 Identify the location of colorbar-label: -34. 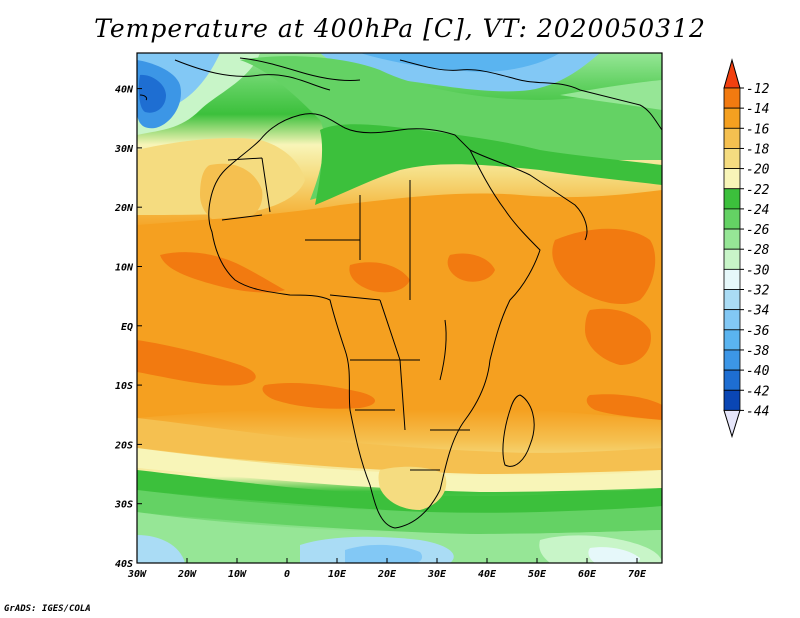
(757, 311).